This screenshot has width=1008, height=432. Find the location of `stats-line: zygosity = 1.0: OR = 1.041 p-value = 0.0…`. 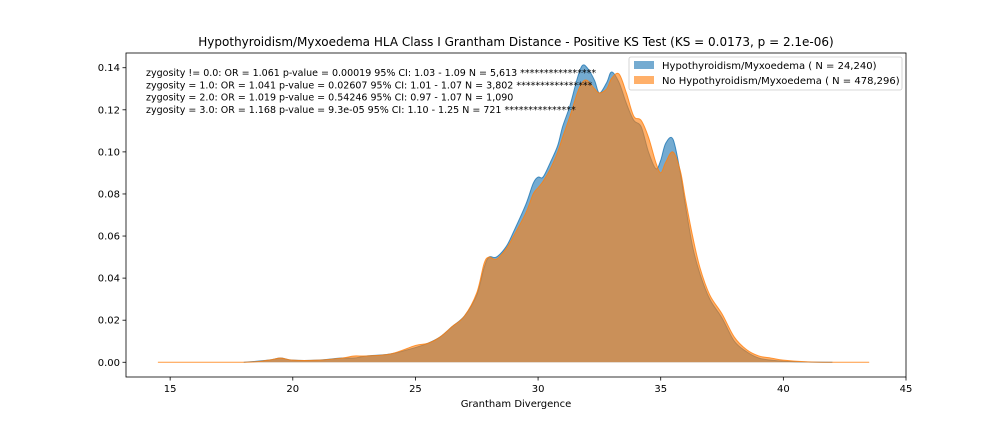

stats-line: zygosity = 1.0: OR = 1.041 p-value = 0.0… is located at coordinates (369, 85).